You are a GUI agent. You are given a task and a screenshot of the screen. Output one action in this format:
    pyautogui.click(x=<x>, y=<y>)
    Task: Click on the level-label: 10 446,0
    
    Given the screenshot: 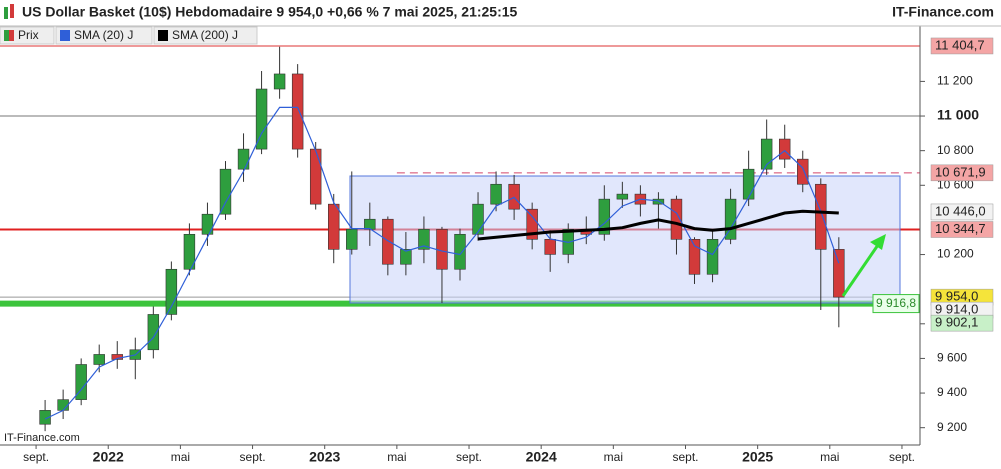 What is the action you would take?
    pyautogui.click(x=960, y=210)
    